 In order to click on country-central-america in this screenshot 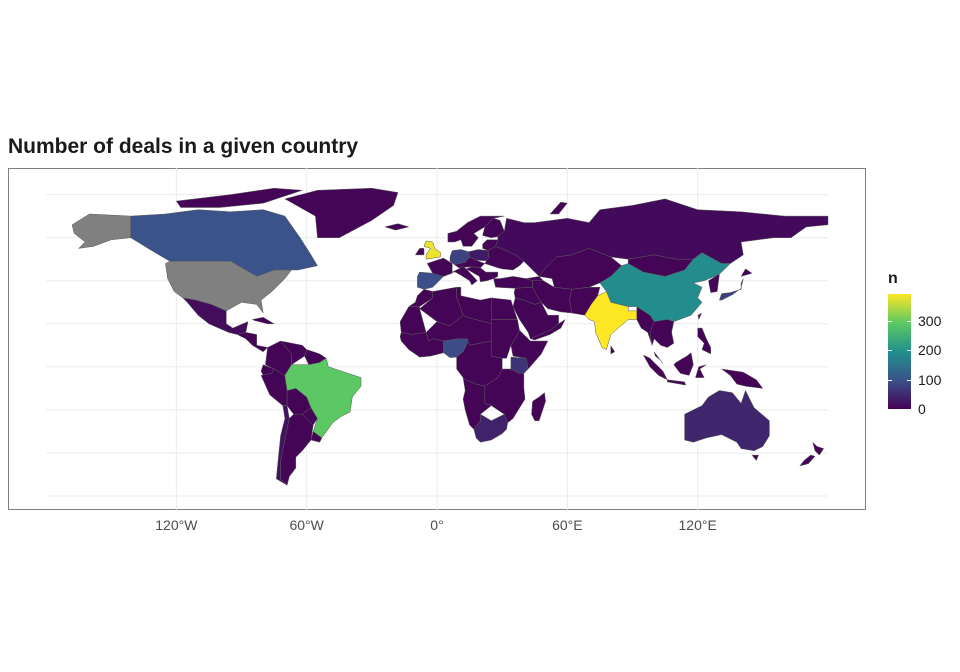, I will do `click(252, 342)`.